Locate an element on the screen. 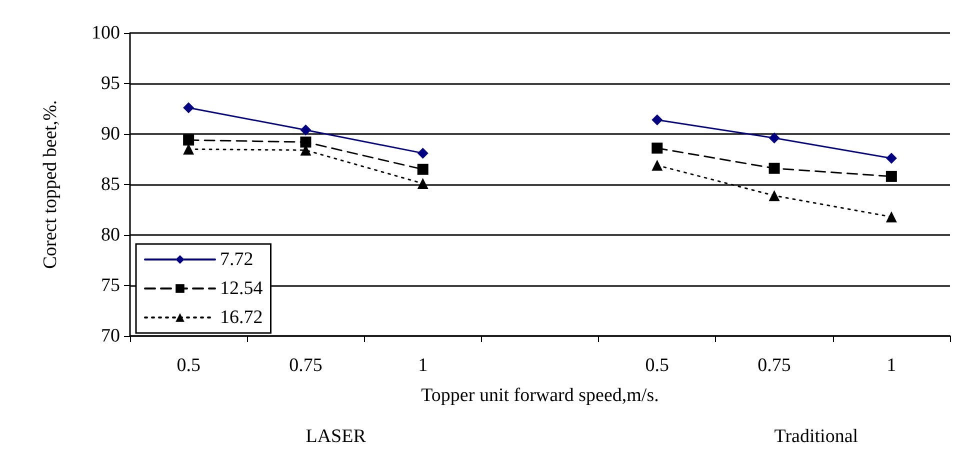  y-tick-label: 70 is located at coordinates (110, 336).